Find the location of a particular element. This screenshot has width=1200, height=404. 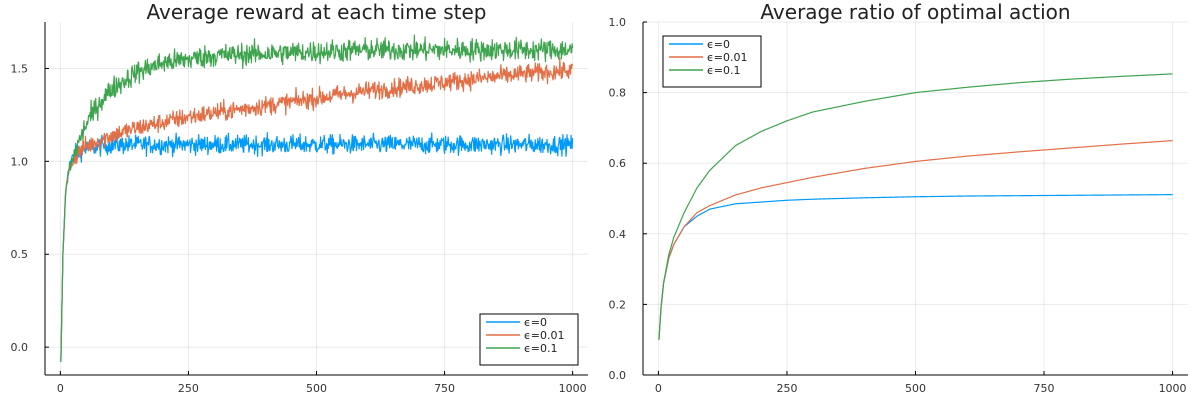

y-tick-label: 0.8 is located at coordinates (618, 93).